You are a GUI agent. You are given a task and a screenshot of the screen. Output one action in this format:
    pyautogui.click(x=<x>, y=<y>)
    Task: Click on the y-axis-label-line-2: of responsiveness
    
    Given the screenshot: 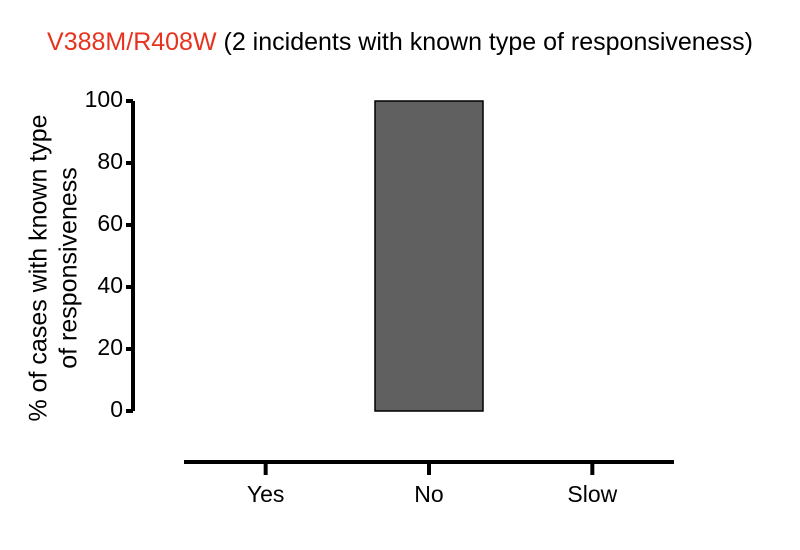 What is the action you would take?
    pyautogui.click(x=69, y=268)
    